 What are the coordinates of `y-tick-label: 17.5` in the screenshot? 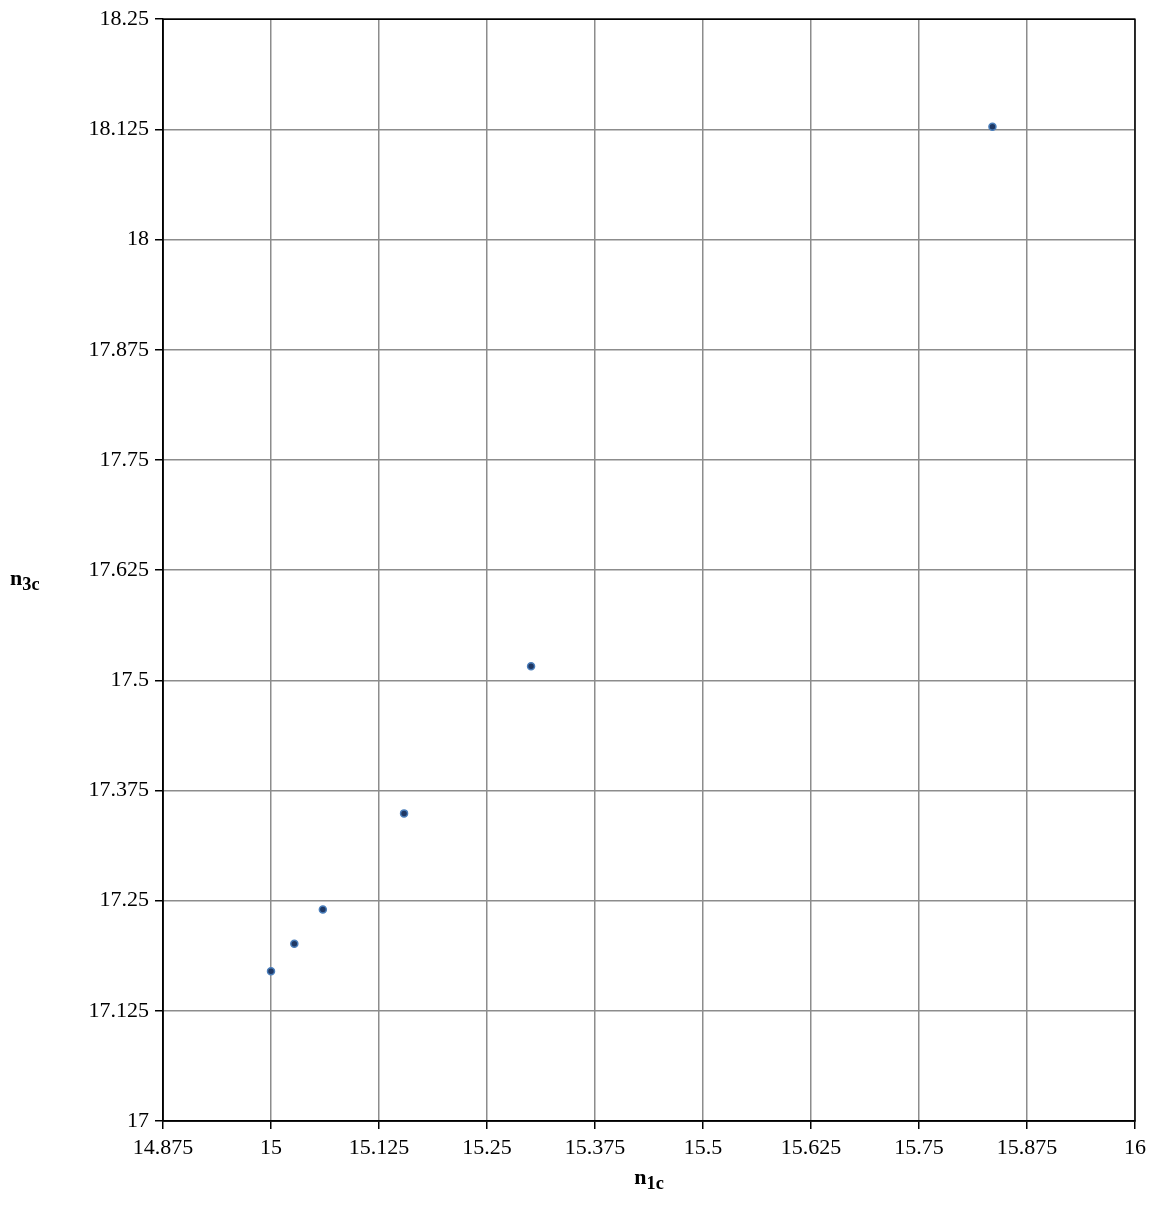 It's located at (129, 679).